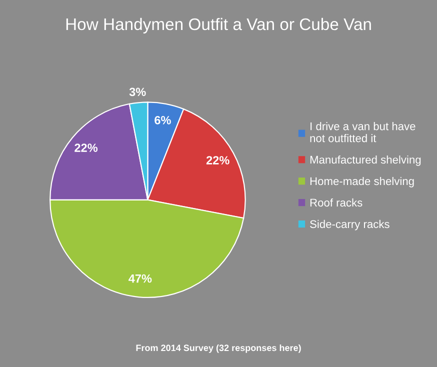 Image resolution: width=437 pixels, height=367 pixels. Describe the element at coordinates (350, 225) in the screenshot. I see `legend-label: Side-carry racks` at that location.